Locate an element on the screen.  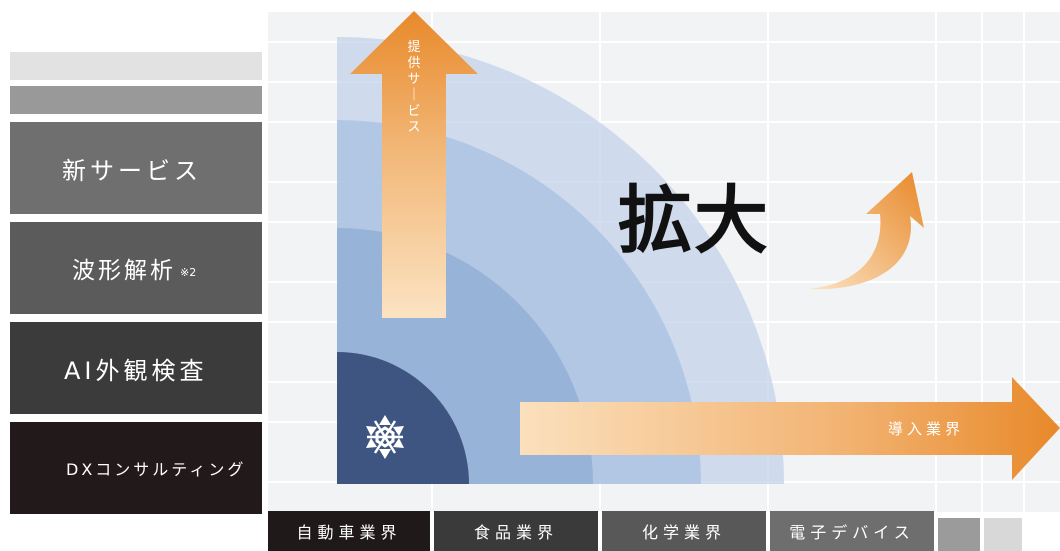
industry-label: 食品業界 is located at coordinates (515, 532).